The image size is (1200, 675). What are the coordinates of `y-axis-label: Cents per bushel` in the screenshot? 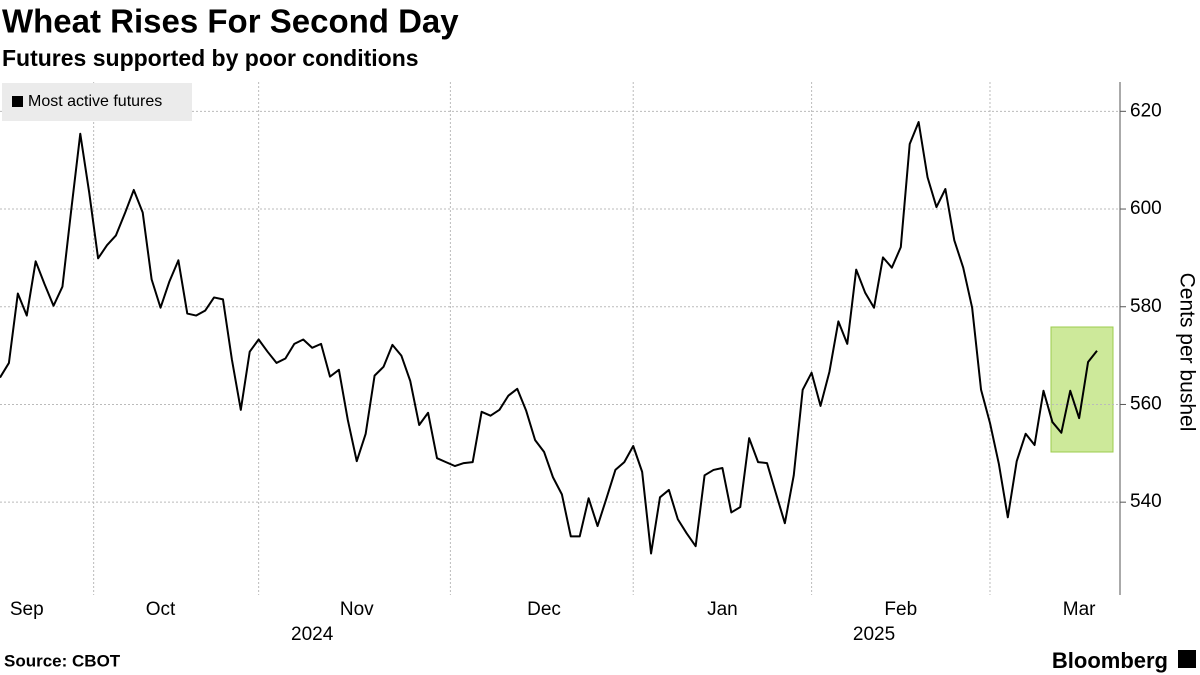 It's located at (1186, 352).